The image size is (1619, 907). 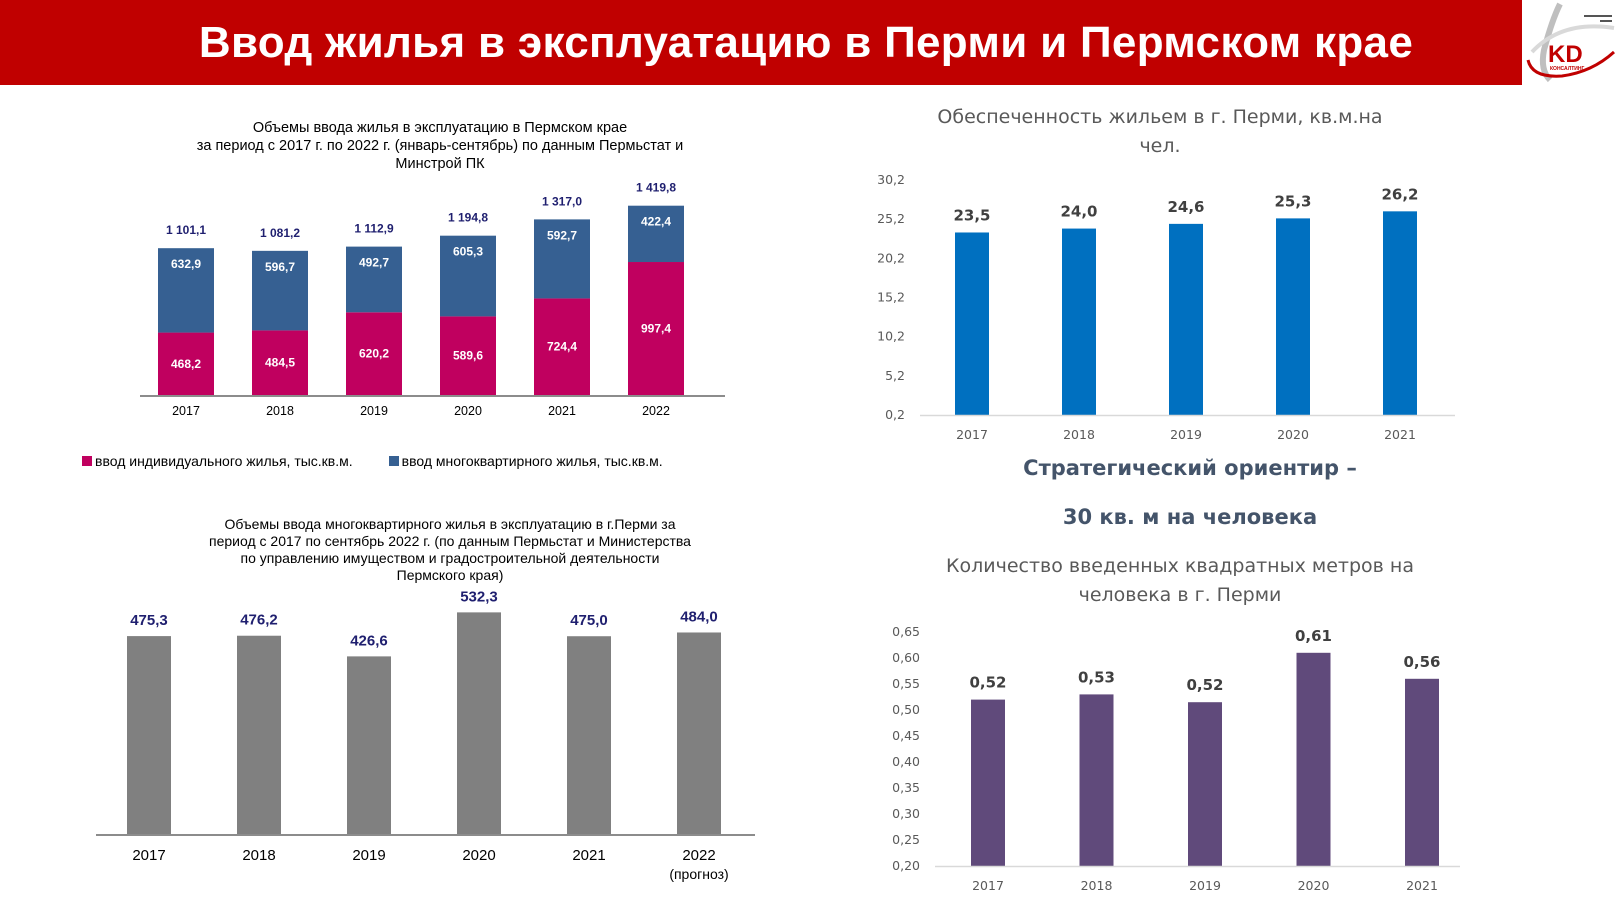 What do you see at coordinates (656, 222) in the screenshot?
I see `data-label-multi: 422,4` at bounding box center [656, 222].